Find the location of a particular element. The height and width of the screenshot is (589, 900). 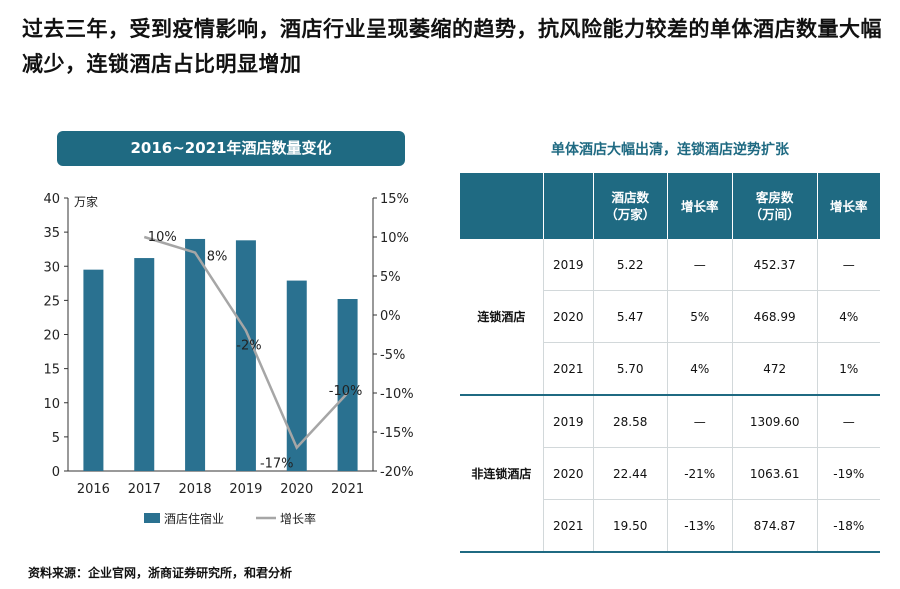

right-tick-label: -15% is located at coordinates (397, 433).